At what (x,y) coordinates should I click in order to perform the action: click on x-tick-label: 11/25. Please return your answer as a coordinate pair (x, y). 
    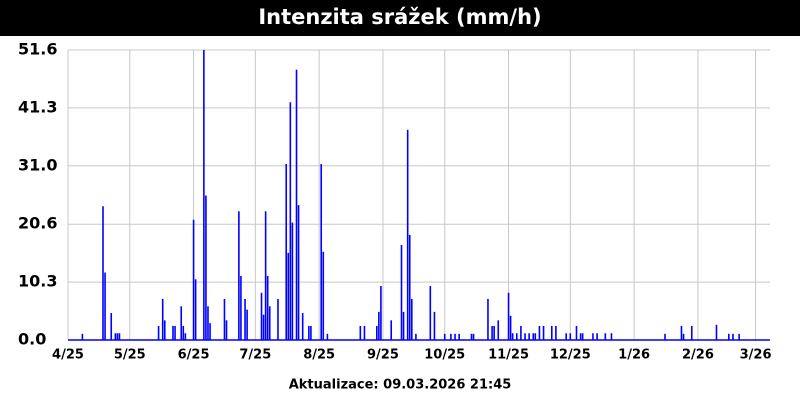
    Looking at the image, I should click on (508, 355).